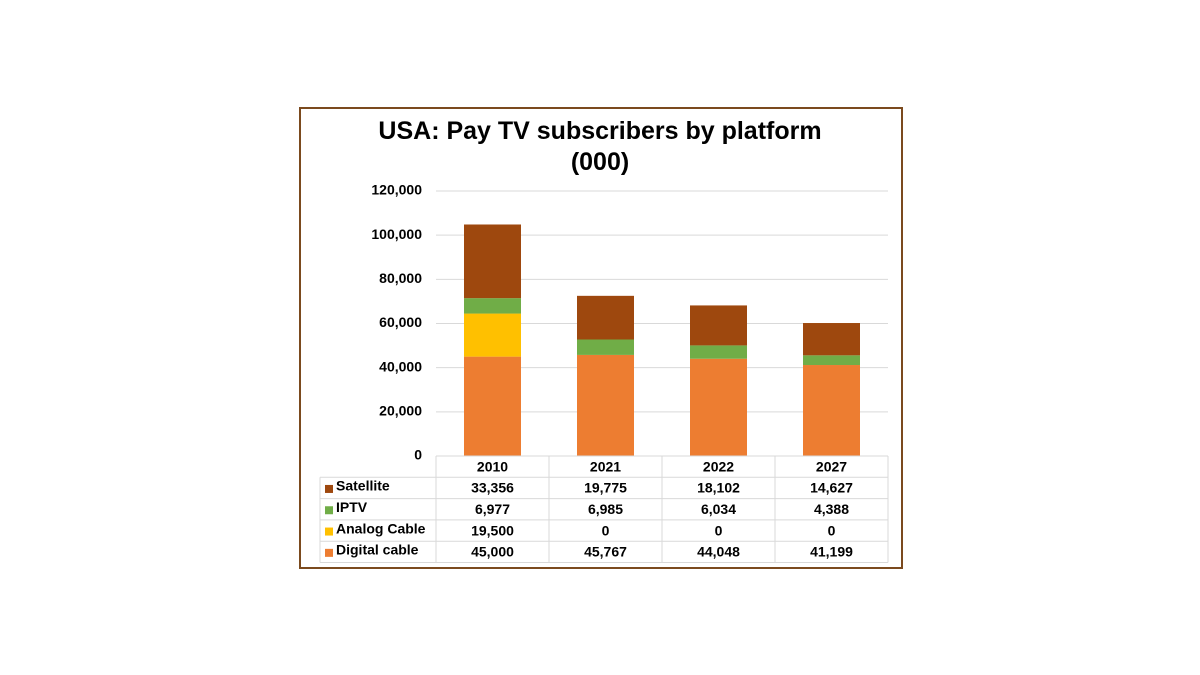 This screenshot has width=1200, height=675. Describe the element at coordinates (400, 411) in the screenshot. I see `y-tick-label: 20,000` at that location.